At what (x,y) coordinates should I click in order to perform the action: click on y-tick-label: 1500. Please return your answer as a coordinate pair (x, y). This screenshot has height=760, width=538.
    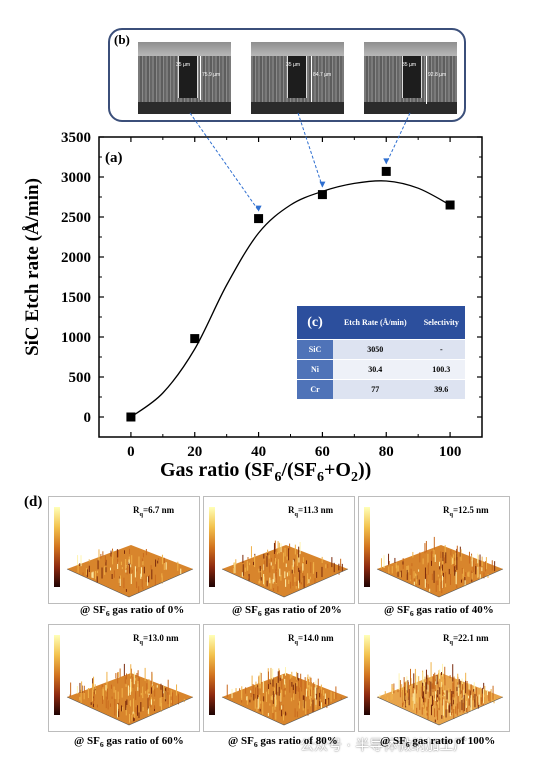
    Looking at the image, I should click on (76, 298).